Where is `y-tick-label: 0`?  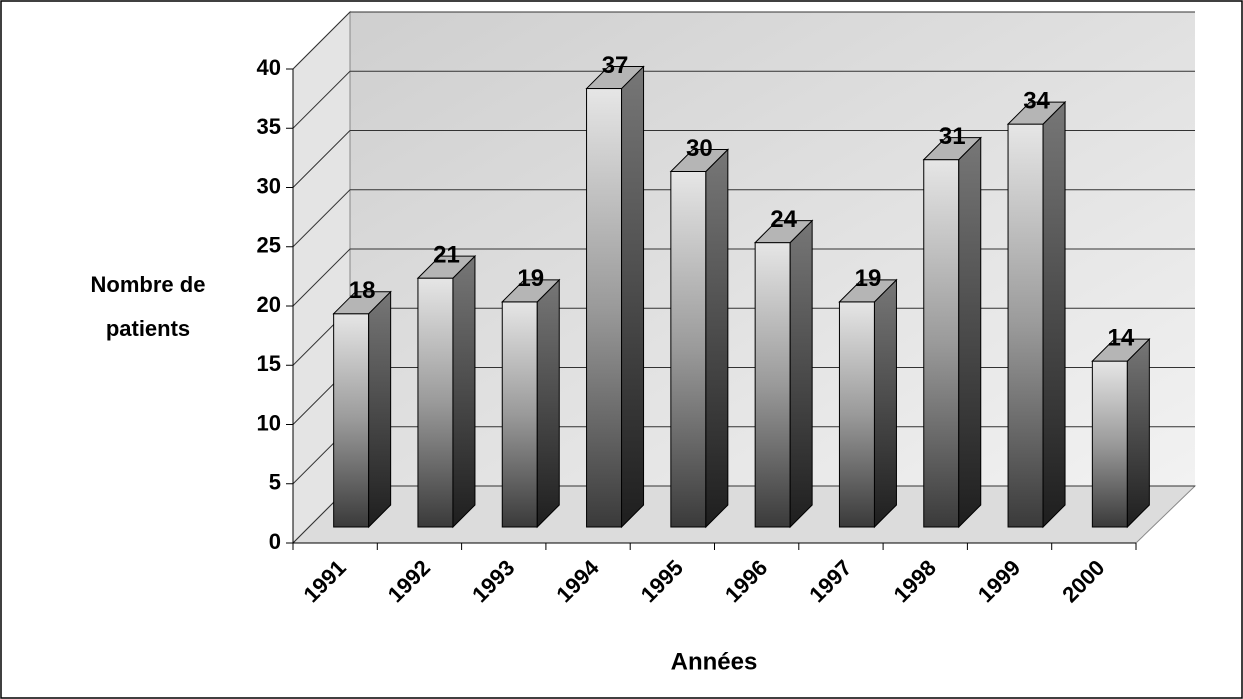
y-tick-label: 0 is located at coordinates (275, 541).